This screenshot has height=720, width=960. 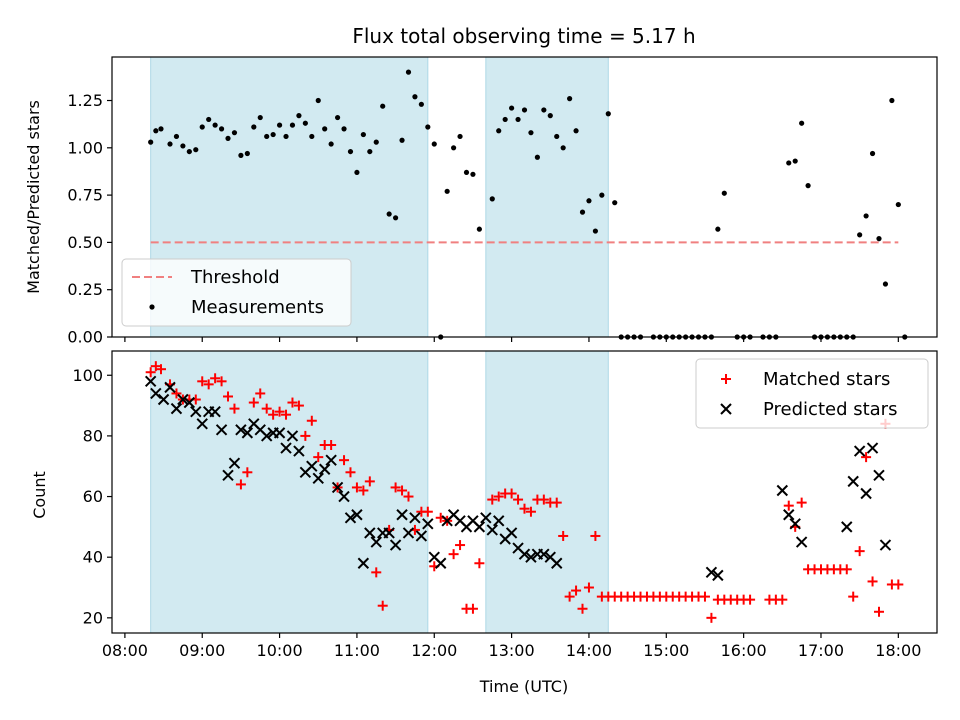 I want to click on top-shaded-interval, so click(x=547, y=197).